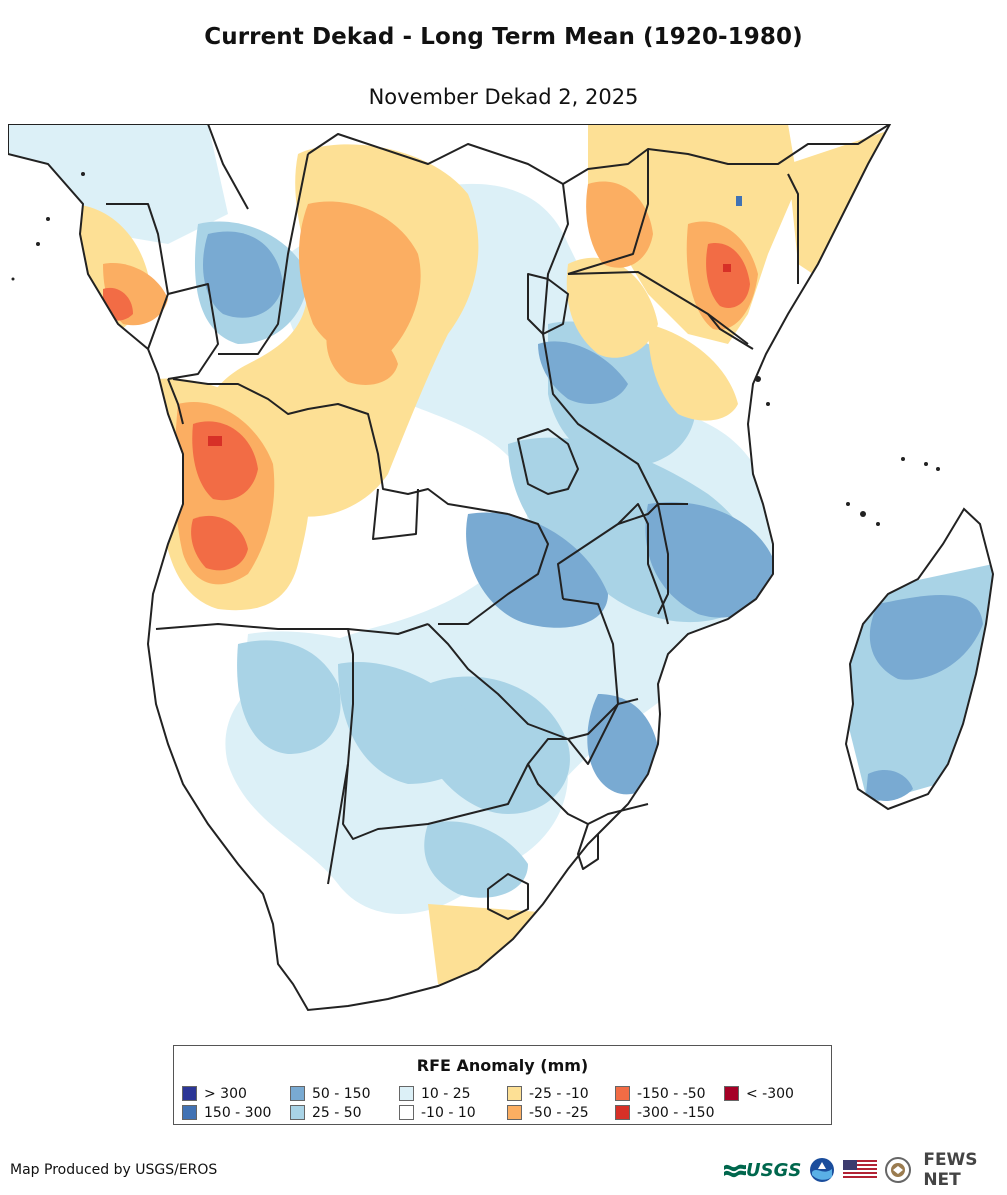 The image size is (1007, 1195). Describe the element at coordinates (559, 1093) in the screenshot. I see `legend-label: -25 - -10` at that location.